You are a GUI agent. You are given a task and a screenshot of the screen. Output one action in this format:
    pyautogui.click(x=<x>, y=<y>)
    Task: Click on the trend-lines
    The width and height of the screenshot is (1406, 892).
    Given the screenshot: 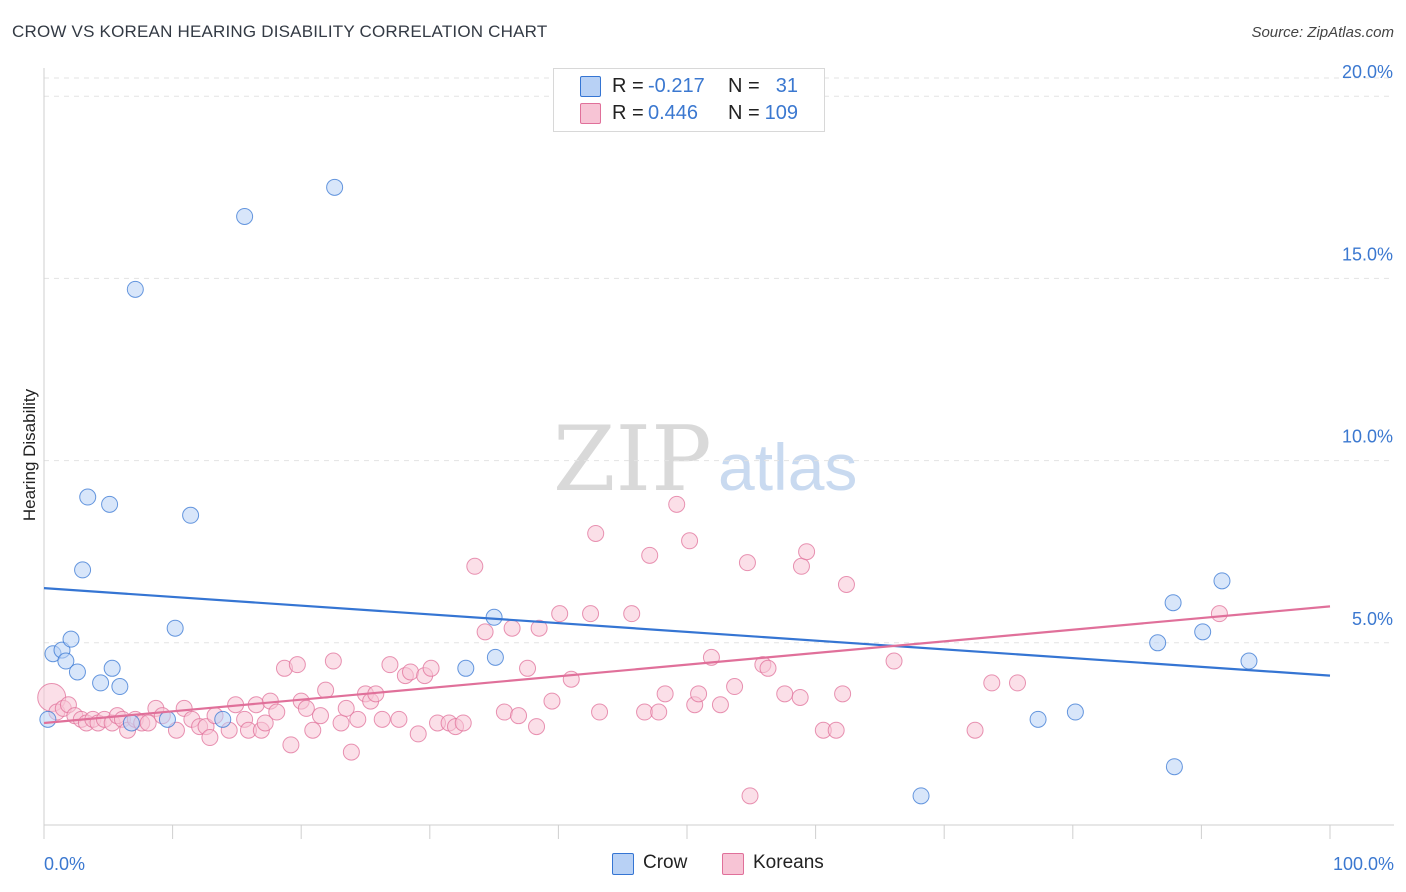 What is the action you would take?
    pyautogui.click(x=687, y=656)
    